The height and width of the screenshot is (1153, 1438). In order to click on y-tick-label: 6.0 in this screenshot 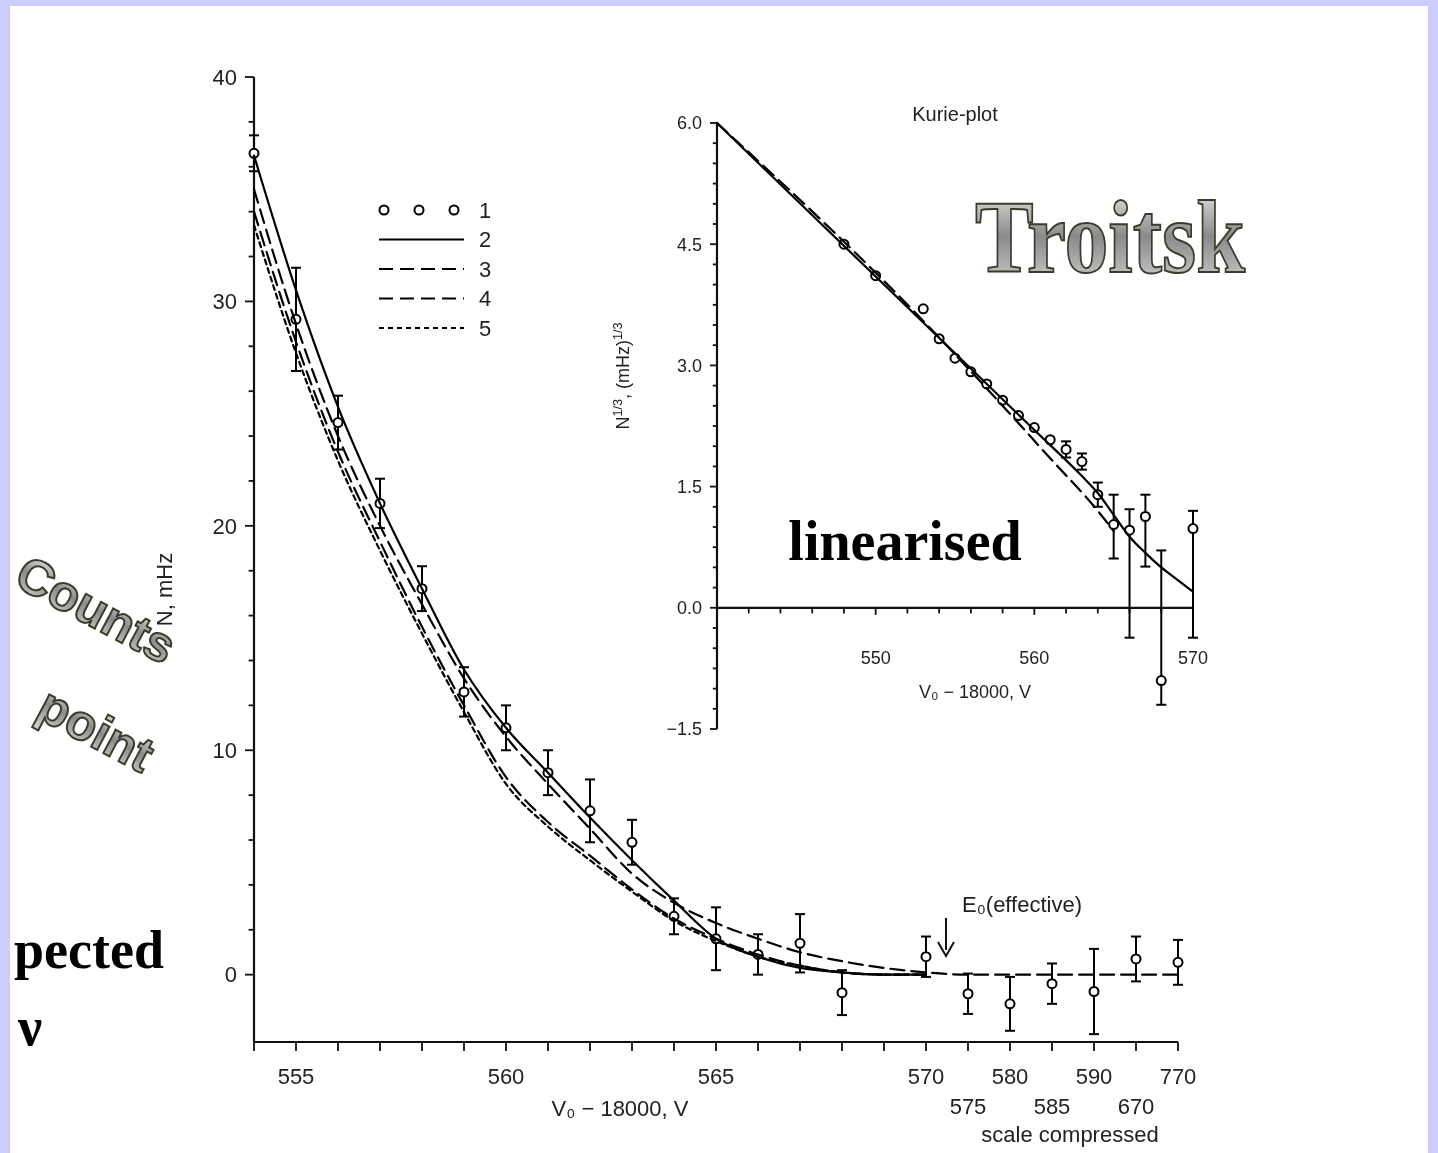, I will do `click(689, 123)`.